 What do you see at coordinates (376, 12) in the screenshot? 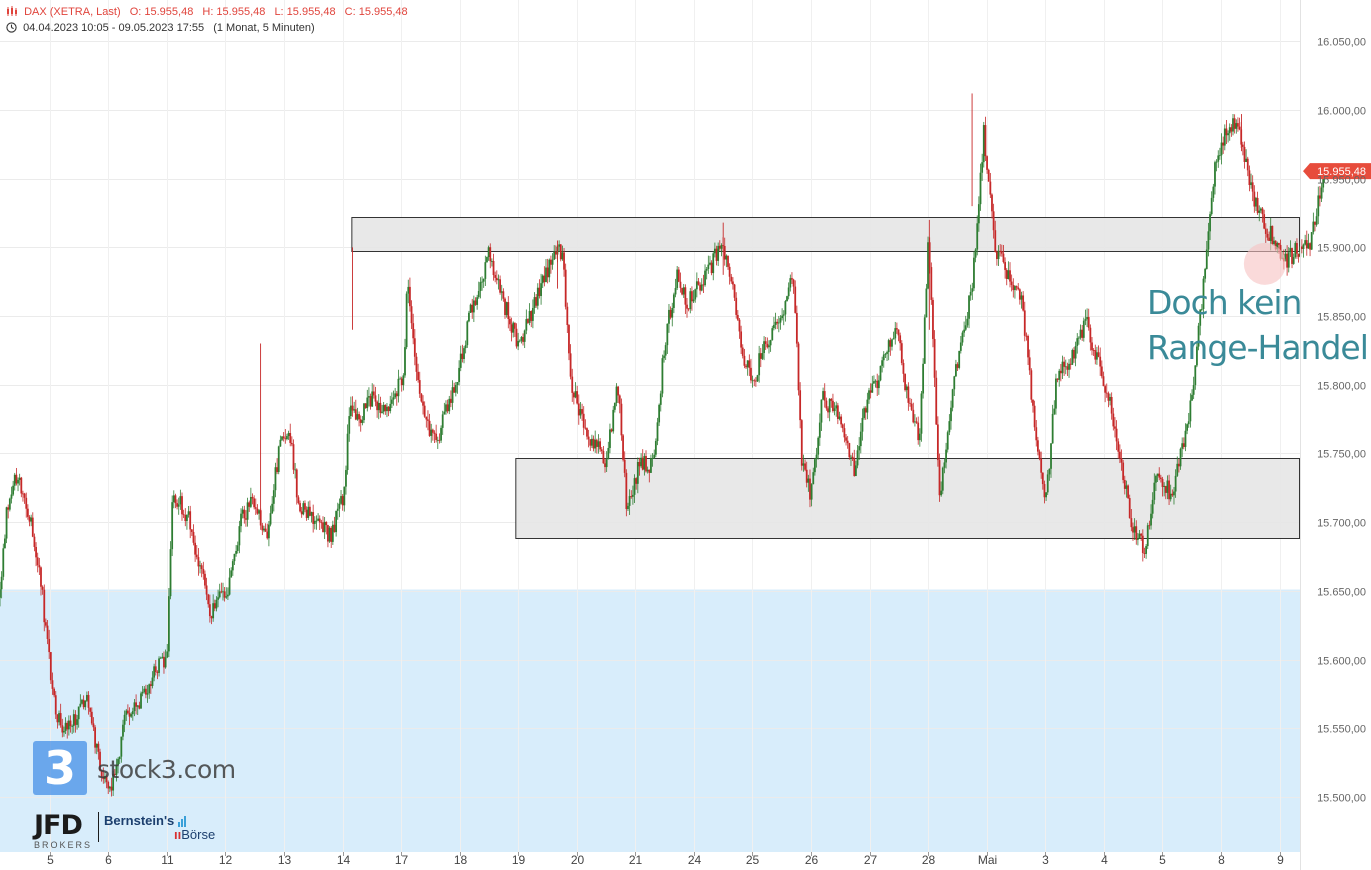
I see `close-value: C: 15.955,48` at bounding box center [376, 12].